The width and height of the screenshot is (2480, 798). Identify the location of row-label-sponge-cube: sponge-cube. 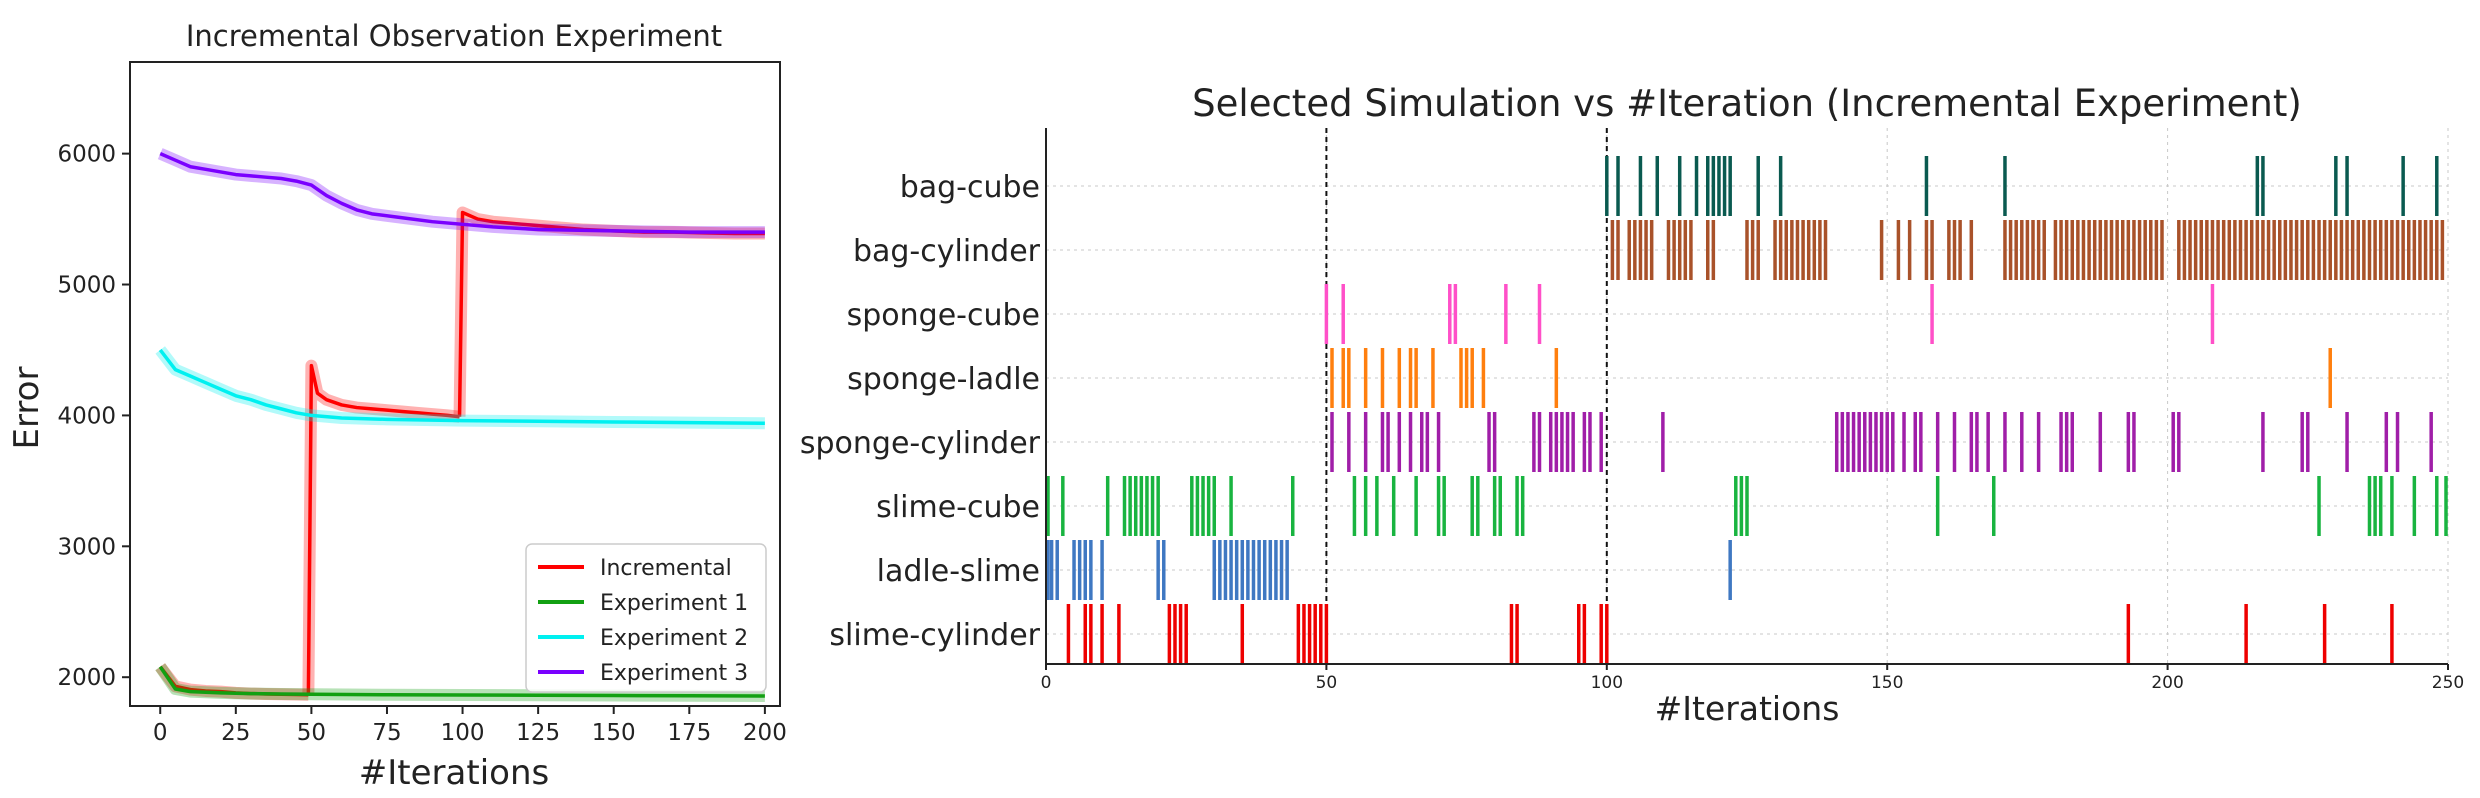
(943, 315).